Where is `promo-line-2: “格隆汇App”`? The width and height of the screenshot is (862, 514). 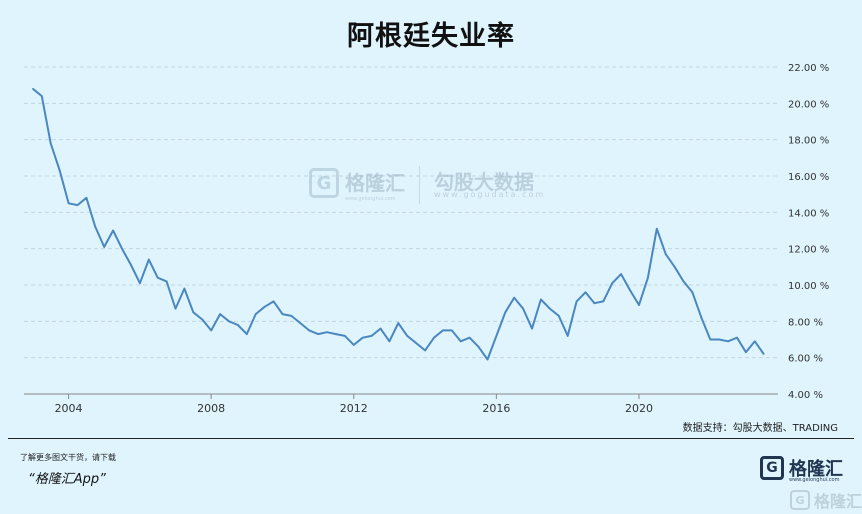
promo-line-2: “格隆汇App” is located at coordinates (67, 479).